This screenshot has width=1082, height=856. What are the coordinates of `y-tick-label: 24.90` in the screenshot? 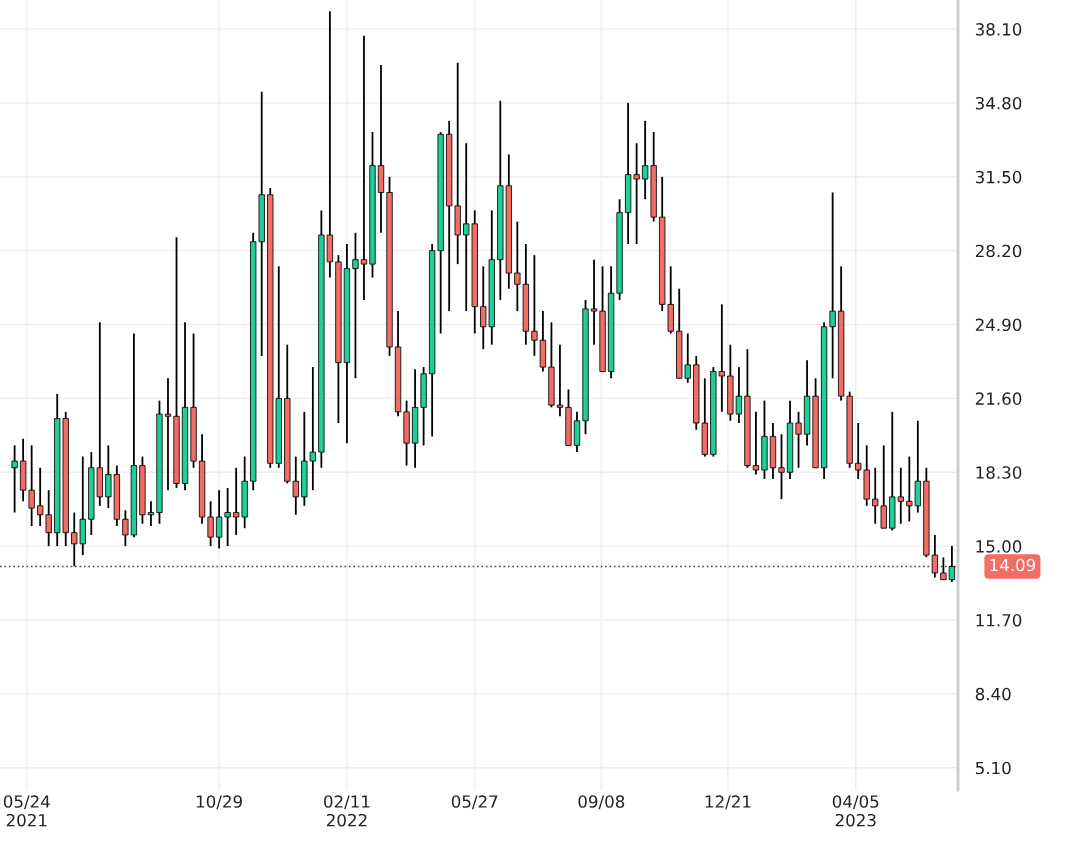 It's located at (998, 325).